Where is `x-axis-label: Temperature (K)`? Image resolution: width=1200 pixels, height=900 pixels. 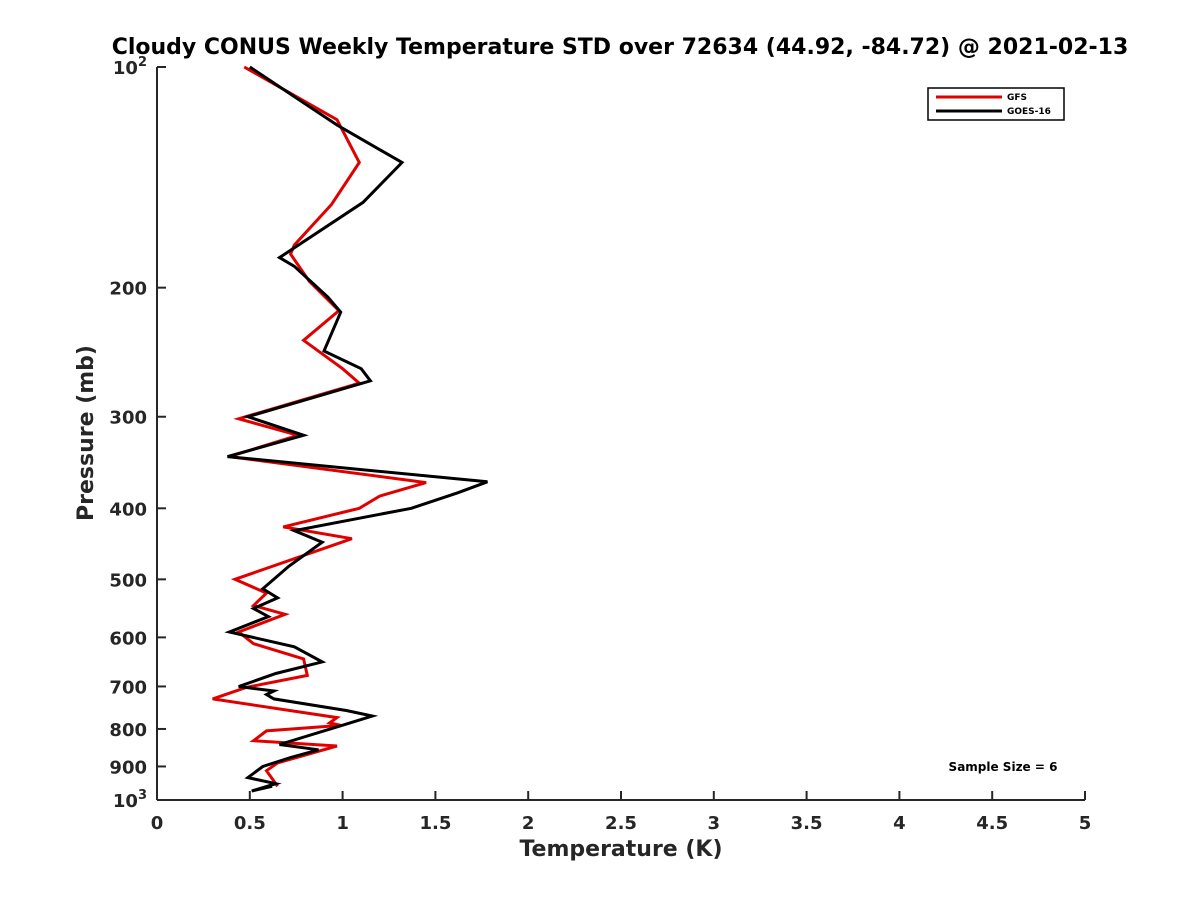
x-axis-label: Temperature (K) is located at coordinates (620, 849).